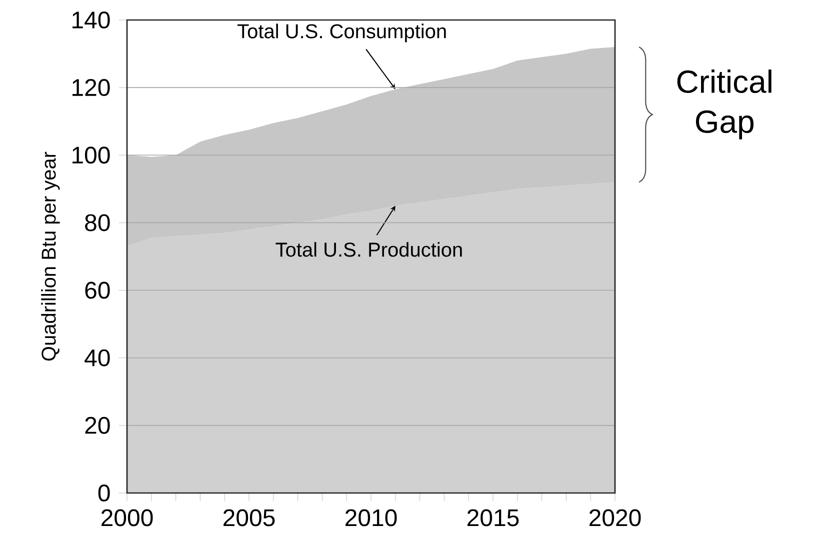 This screenshot has height=548, width=813. Describe the element at coordinates (97, 223) in the screenshot. I see `y-tick-label: 80` at that location.